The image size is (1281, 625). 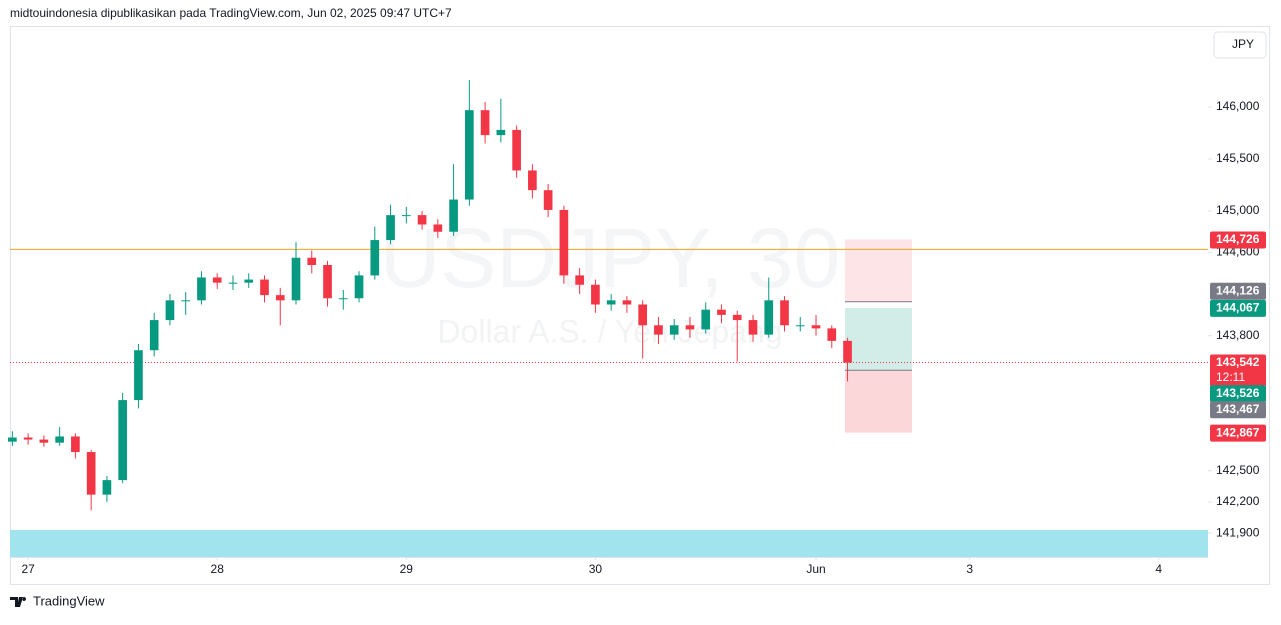 What do you see at coordinates (596, 569) in the screenshot?
I see `x-tick-label: 30` at bounding box center [596, 569].